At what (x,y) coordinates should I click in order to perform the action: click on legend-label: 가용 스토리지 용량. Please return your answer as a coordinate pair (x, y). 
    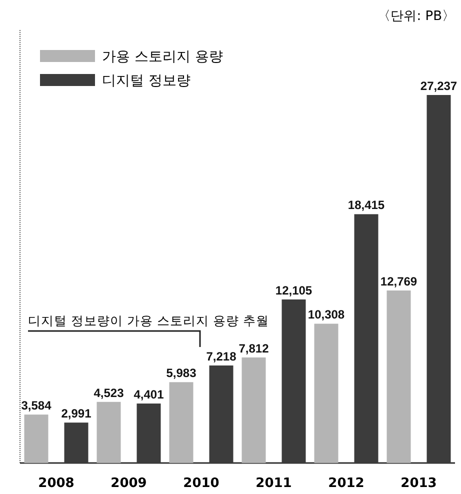
    Looking at the image, I should click on (162, 57).